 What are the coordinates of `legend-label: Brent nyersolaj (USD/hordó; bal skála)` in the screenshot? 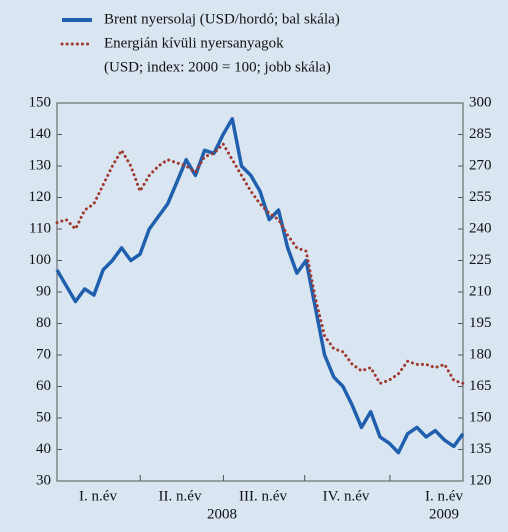 It's located at (222, 19).